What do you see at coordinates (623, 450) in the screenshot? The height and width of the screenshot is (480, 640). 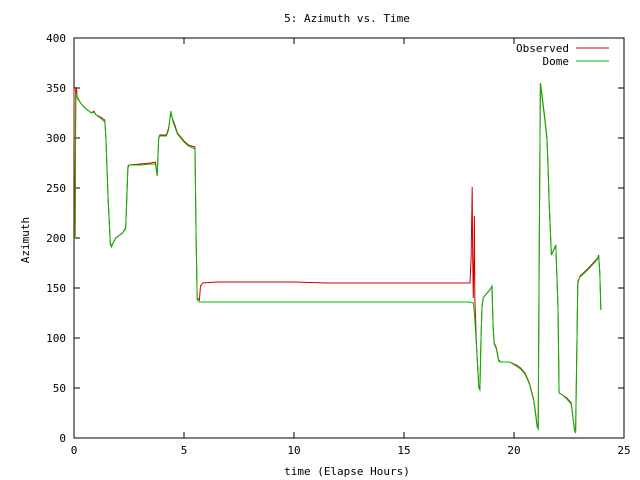 I see `x-tick-label: 25` at bounding box center [623, 450].